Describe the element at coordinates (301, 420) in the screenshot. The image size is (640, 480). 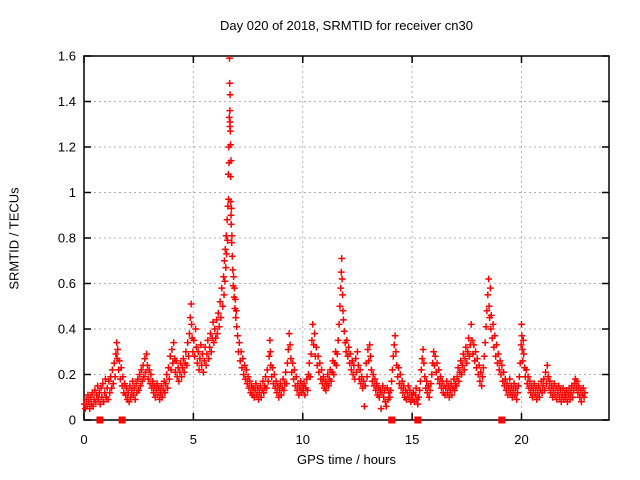
I see `flagged-epoch-markers` at that location.